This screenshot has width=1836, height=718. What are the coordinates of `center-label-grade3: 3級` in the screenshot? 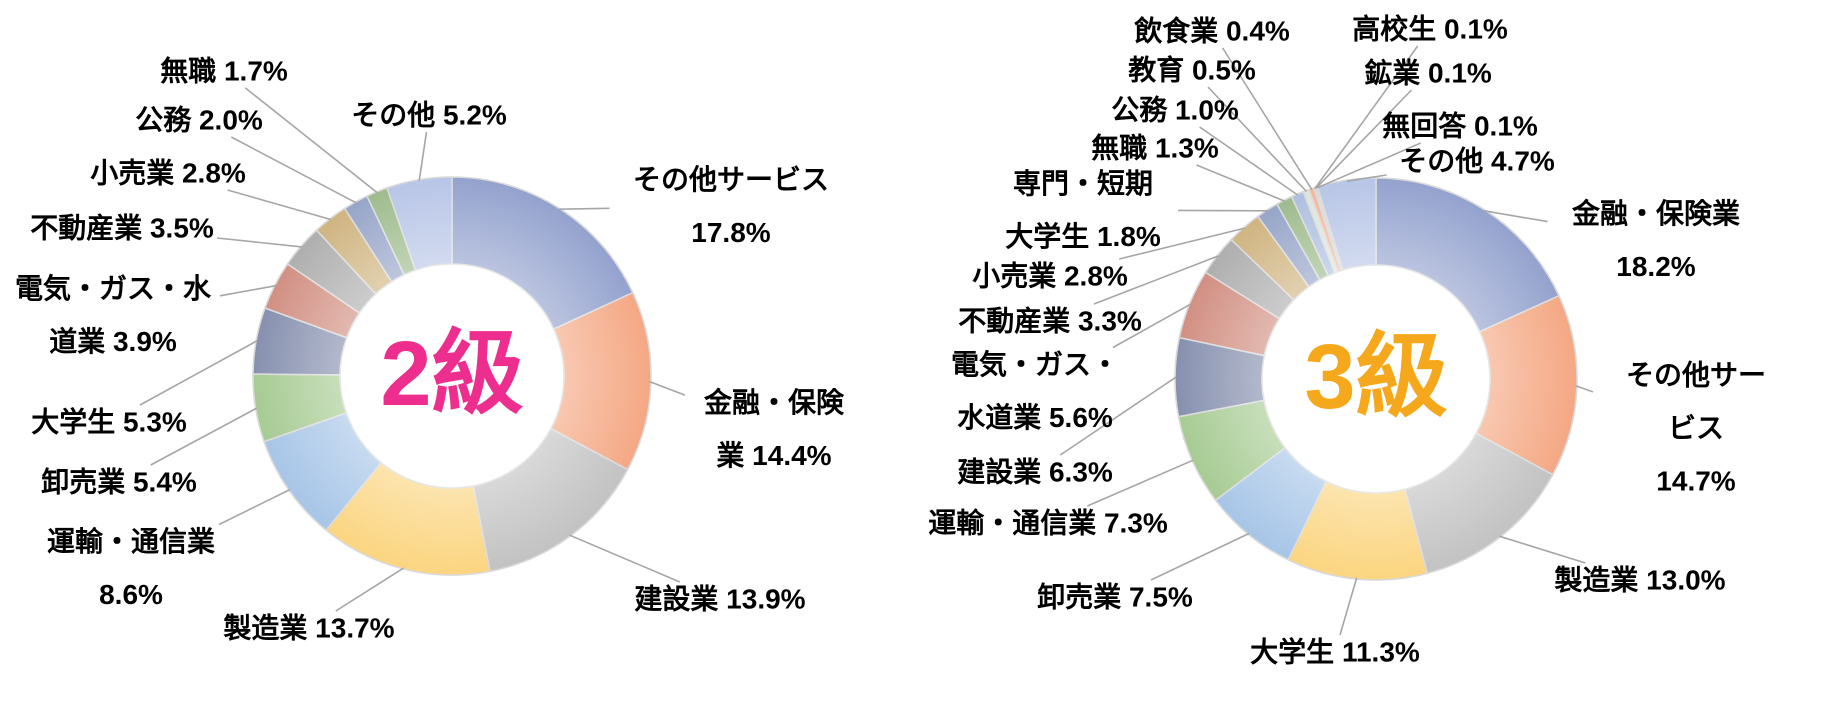 It's located at (1376, 377).